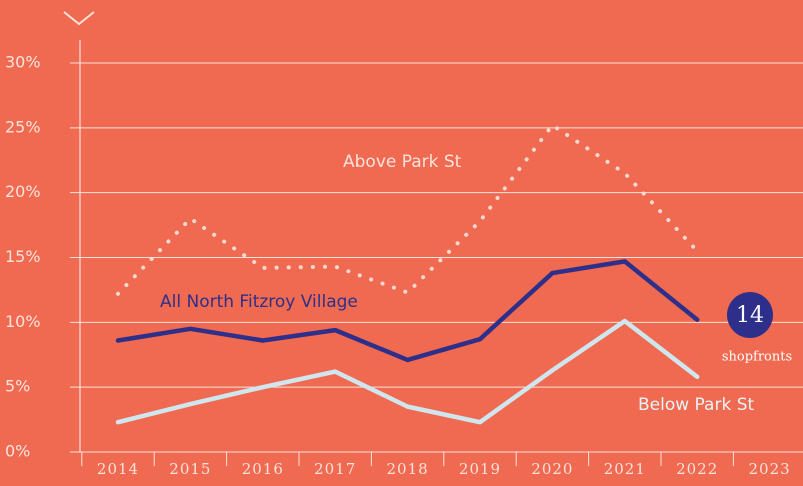 This screenshot has width=803, height=486. I want to click on y-tick-label: 10%, so click(23, 321).